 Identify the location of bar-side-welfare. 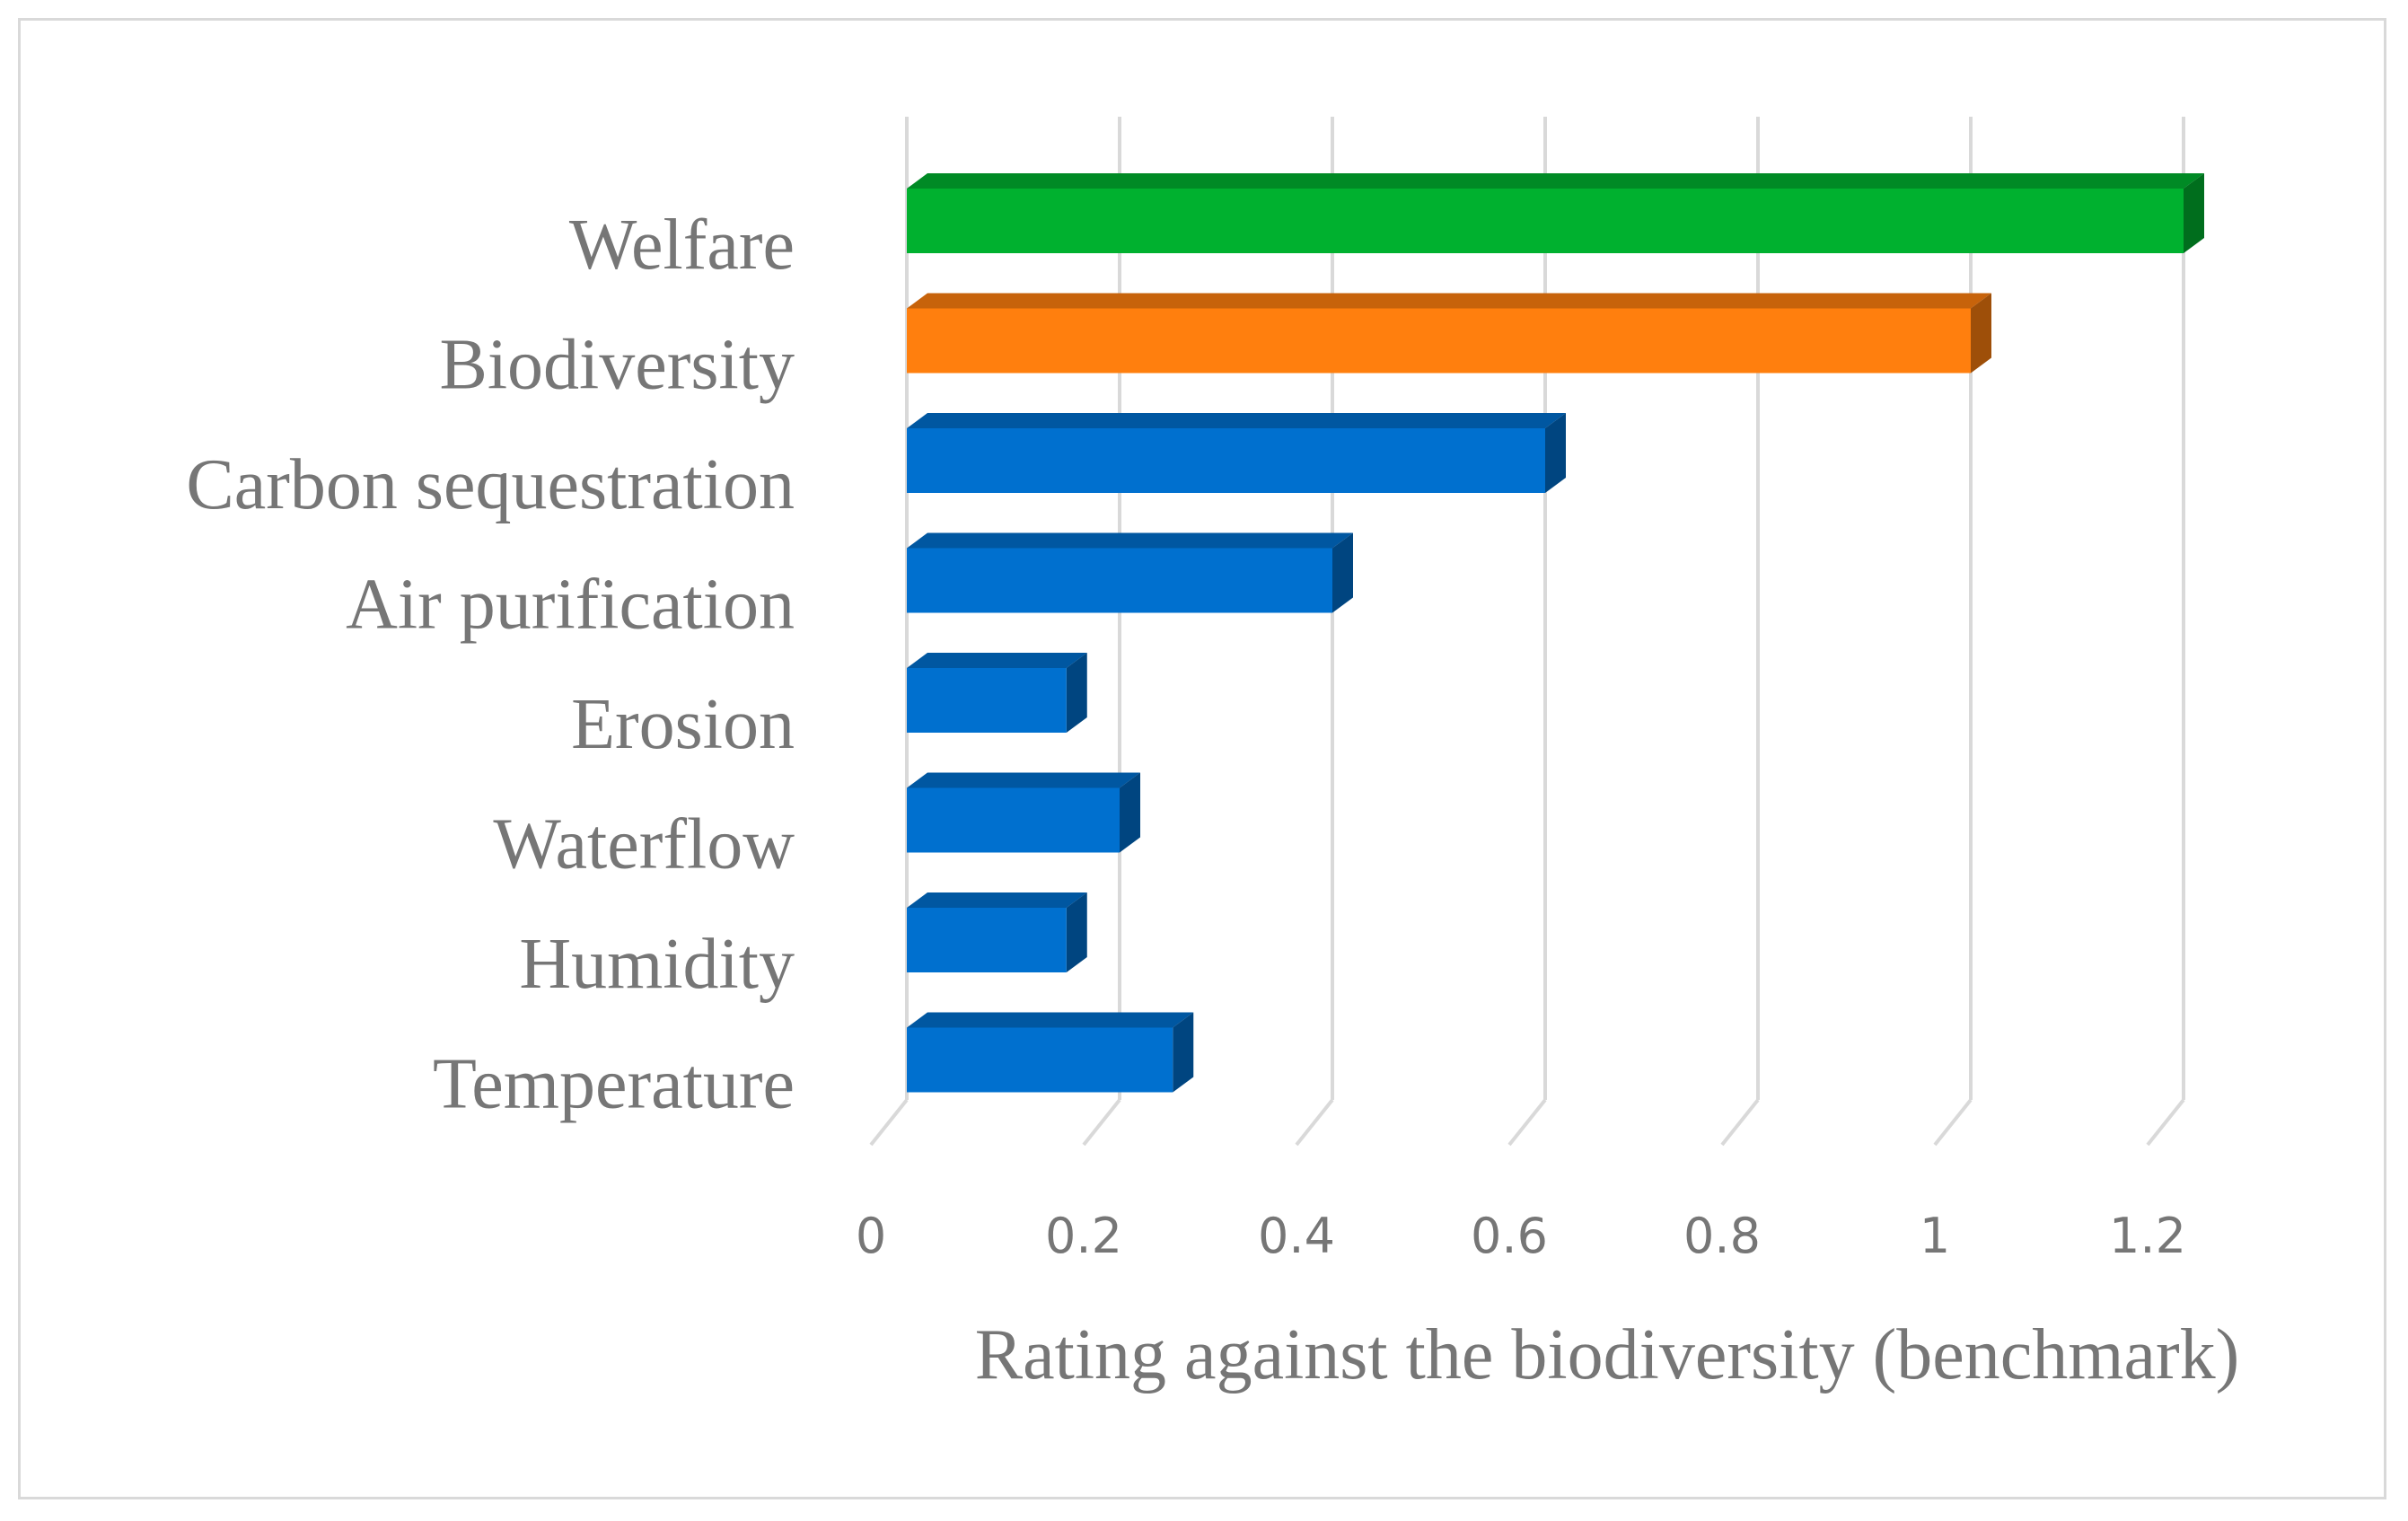
(2194, 213).